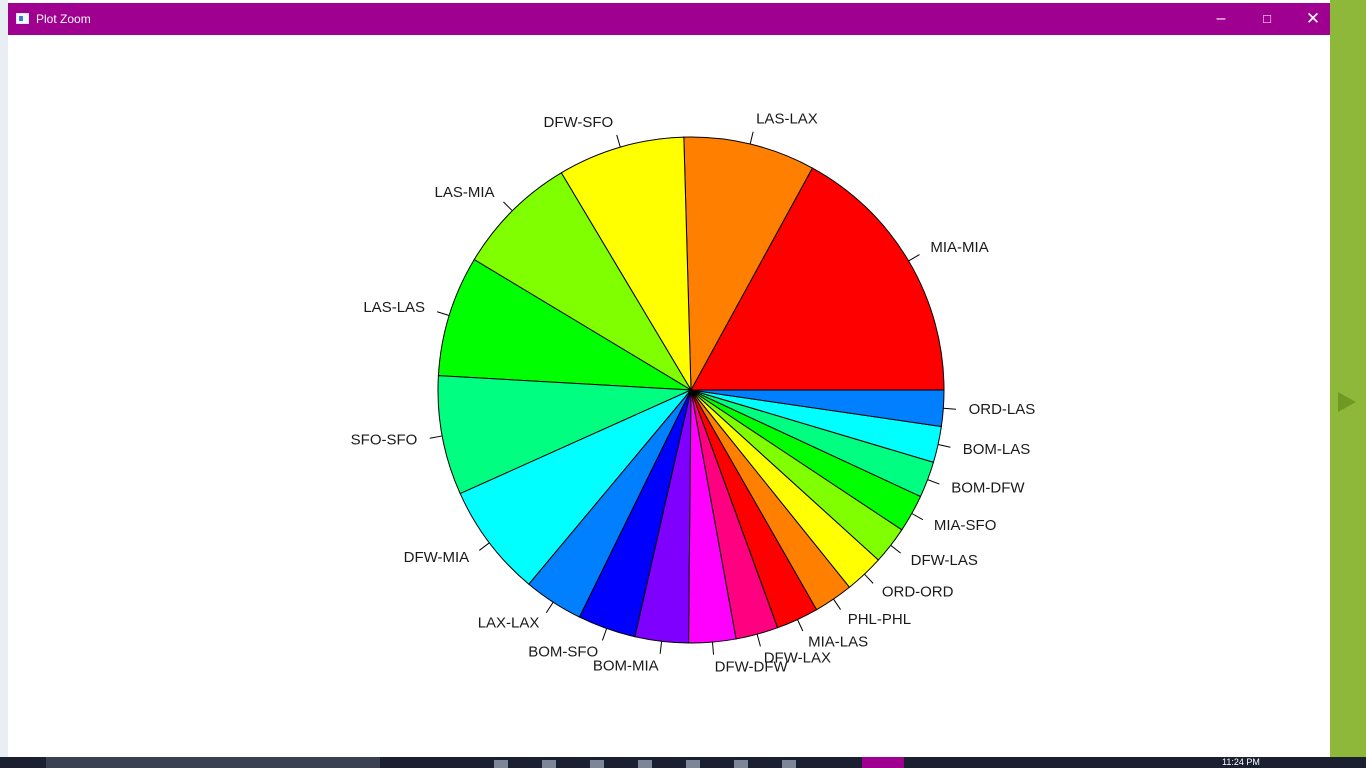 The width and height of the screenshot is (1366, 768). What do you see at coordinates (933, 482) in the screenshot?
I see `pie-tick-bom-dfw` at bounding box center [933, 482].